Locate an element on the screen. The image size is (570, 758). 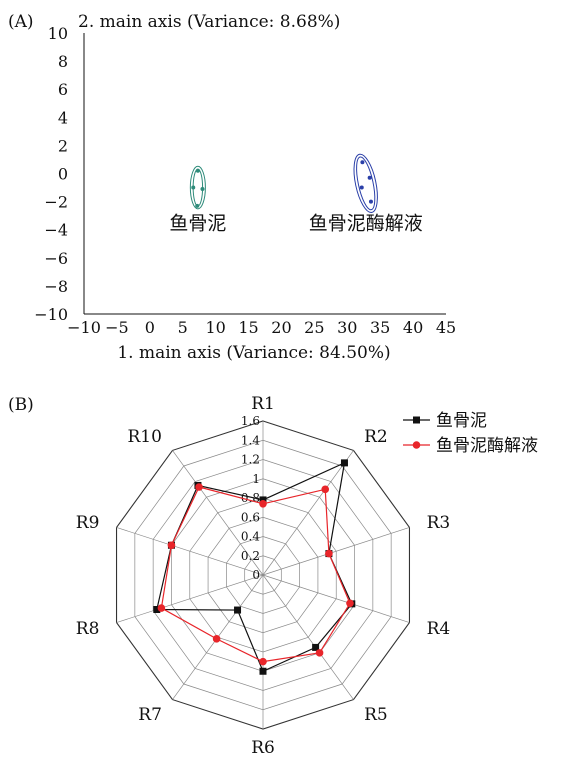
radar-radial-tick-label: 0 is located at coordinates (256, 575).